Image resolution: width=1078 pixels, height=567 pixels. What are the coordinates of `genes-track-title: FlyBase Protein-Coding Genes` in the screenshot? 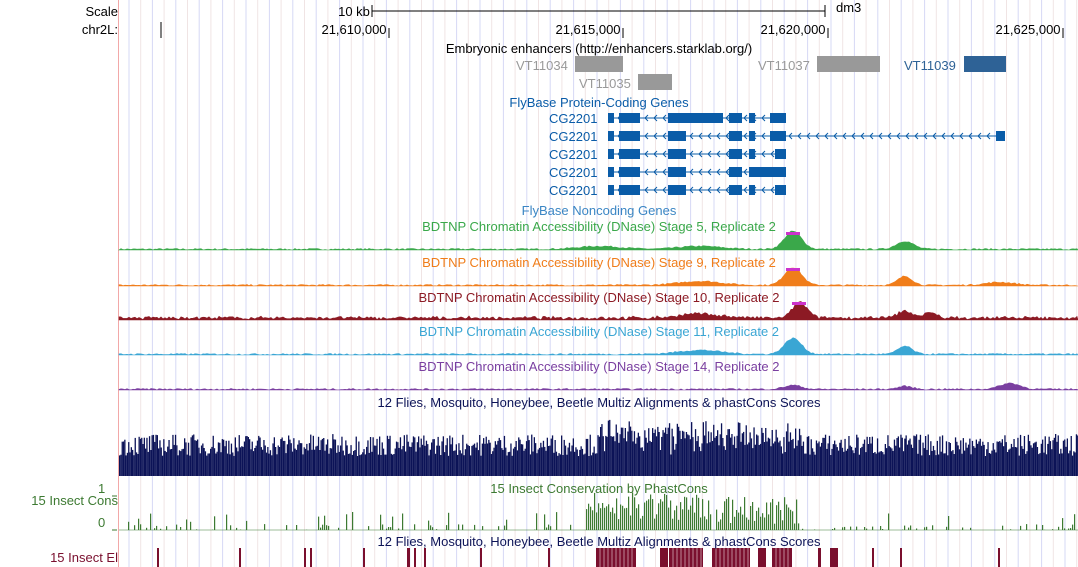 It's located at (599, 102).